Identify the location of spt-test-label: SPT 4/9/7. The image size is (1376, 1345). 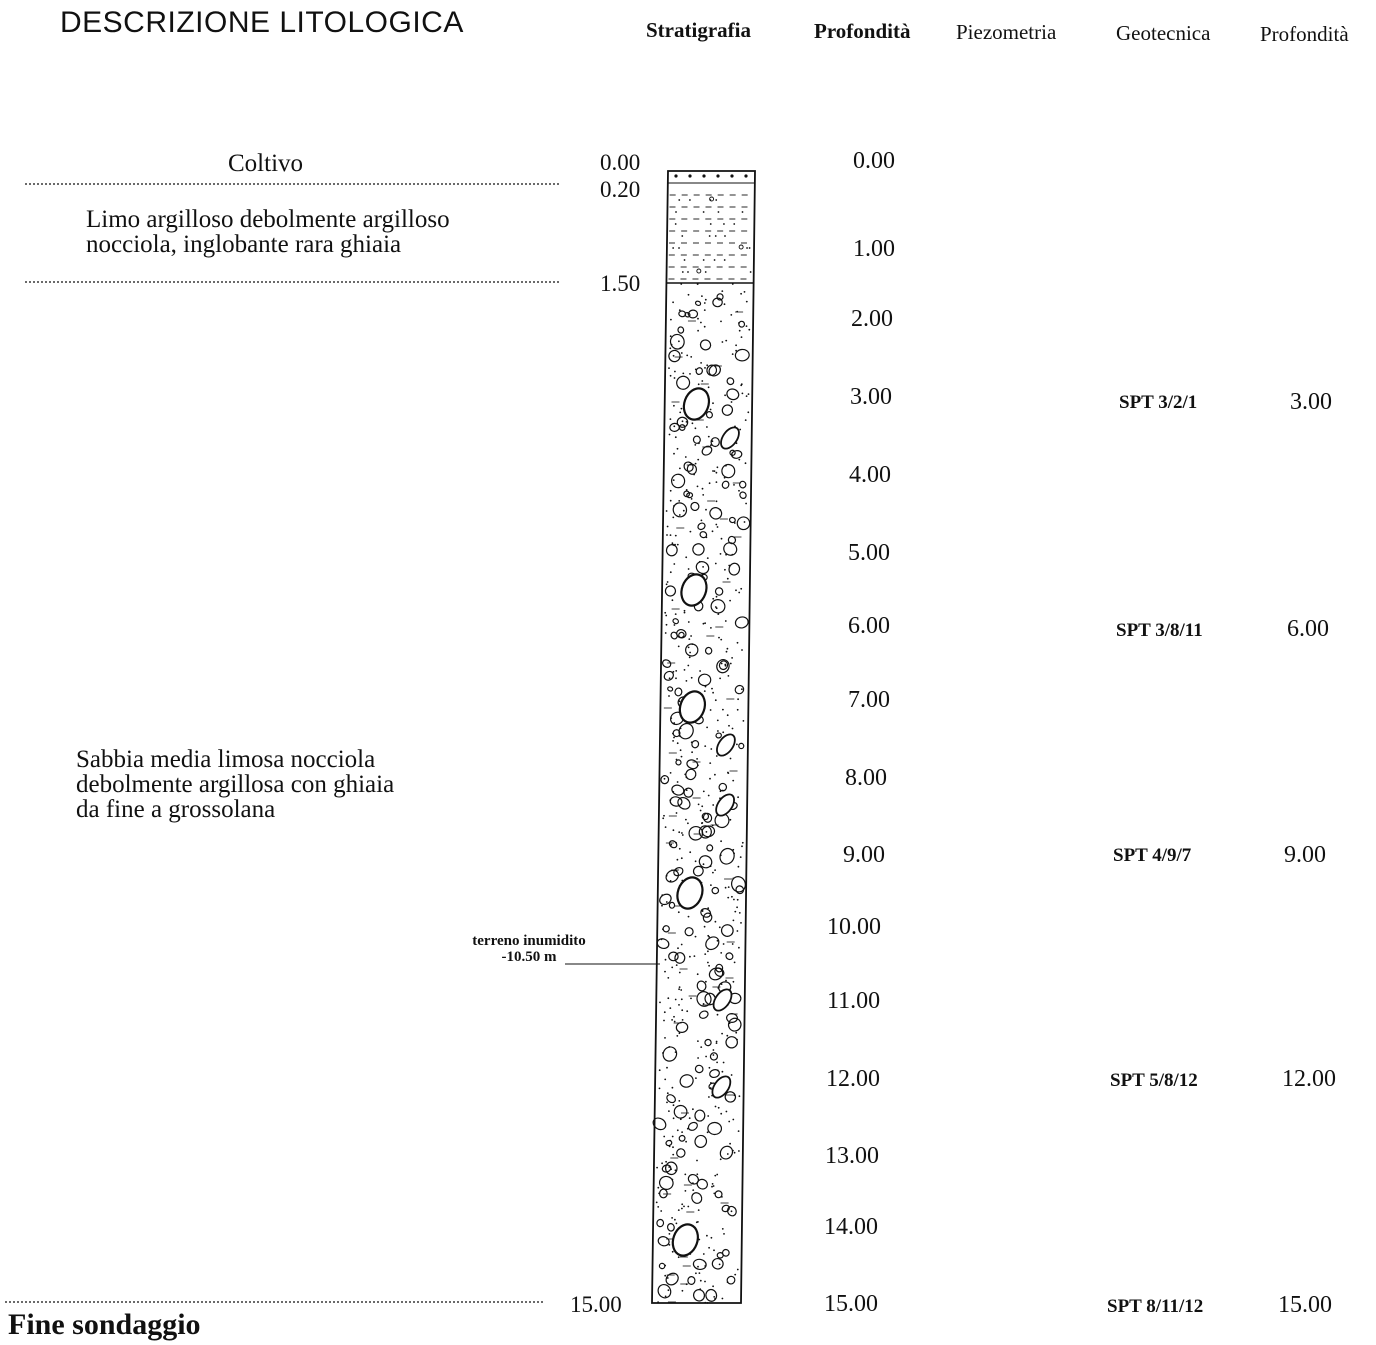
(1152, 855).